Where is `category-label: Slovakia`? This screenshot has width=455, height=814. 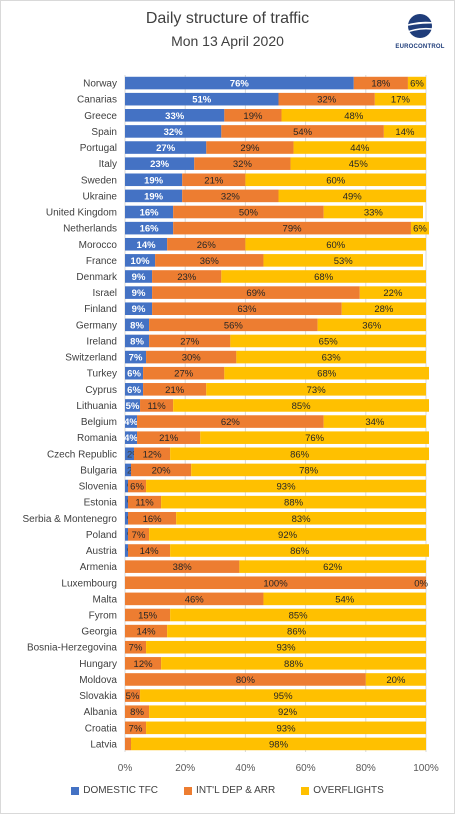 category-label: Slovakia is located at coordinates (98, 696).